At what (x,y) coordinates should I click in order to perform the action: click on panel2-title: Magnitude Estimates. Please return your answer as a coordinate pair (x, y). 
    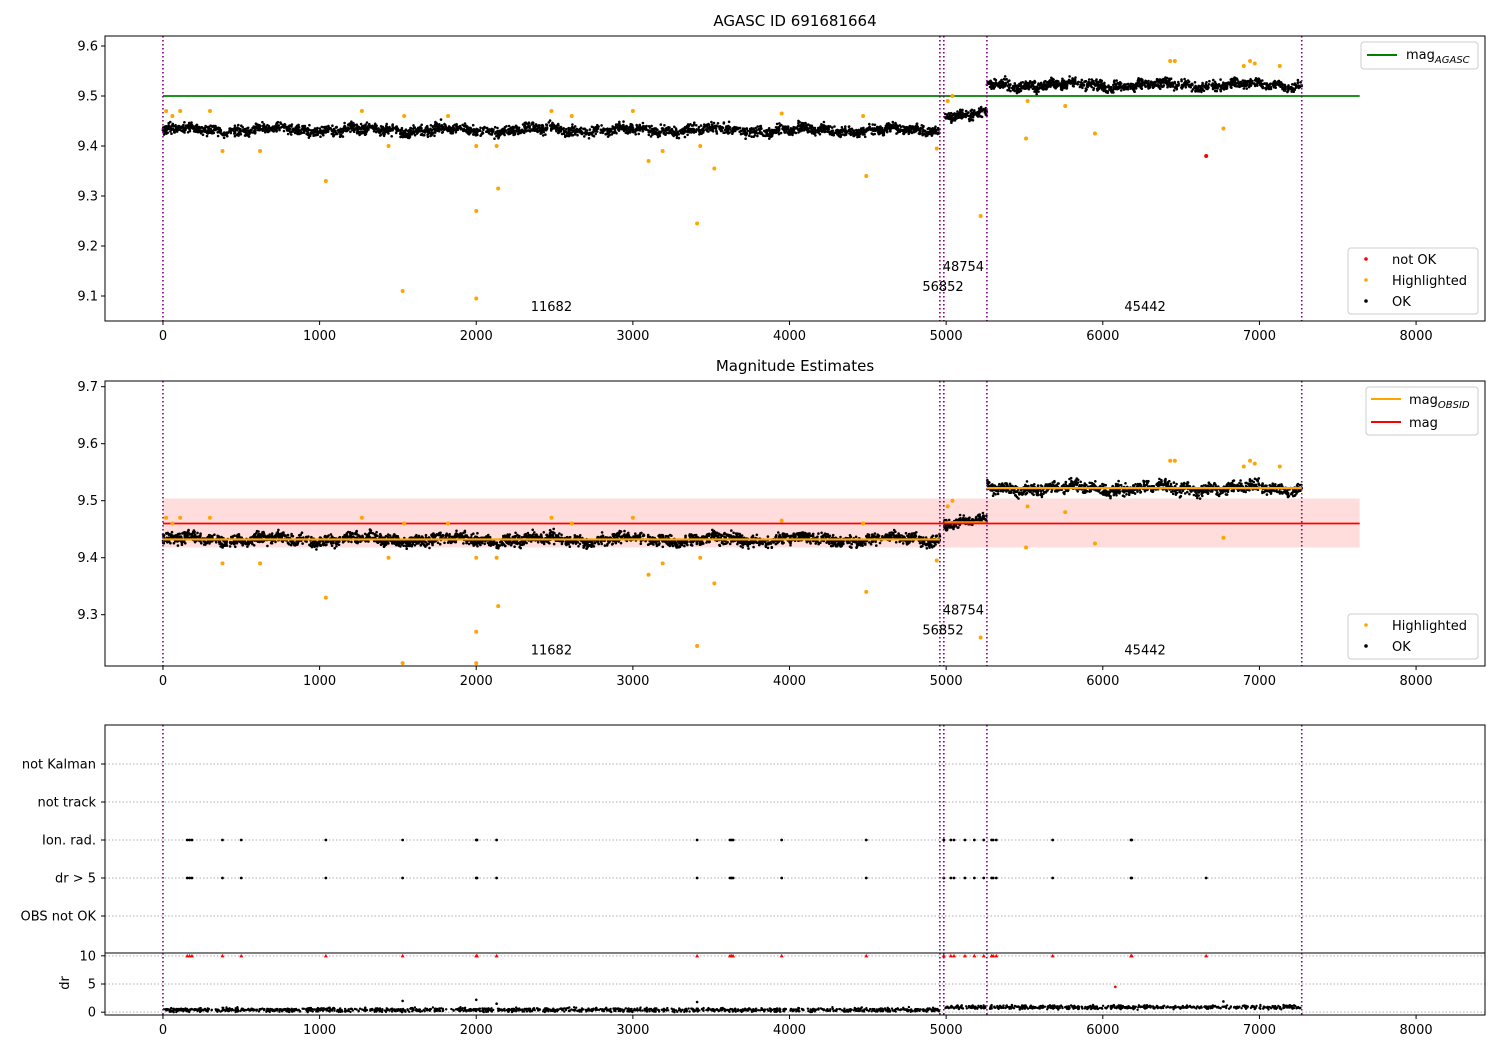
    Looking at the image, I should click on (795, 366).